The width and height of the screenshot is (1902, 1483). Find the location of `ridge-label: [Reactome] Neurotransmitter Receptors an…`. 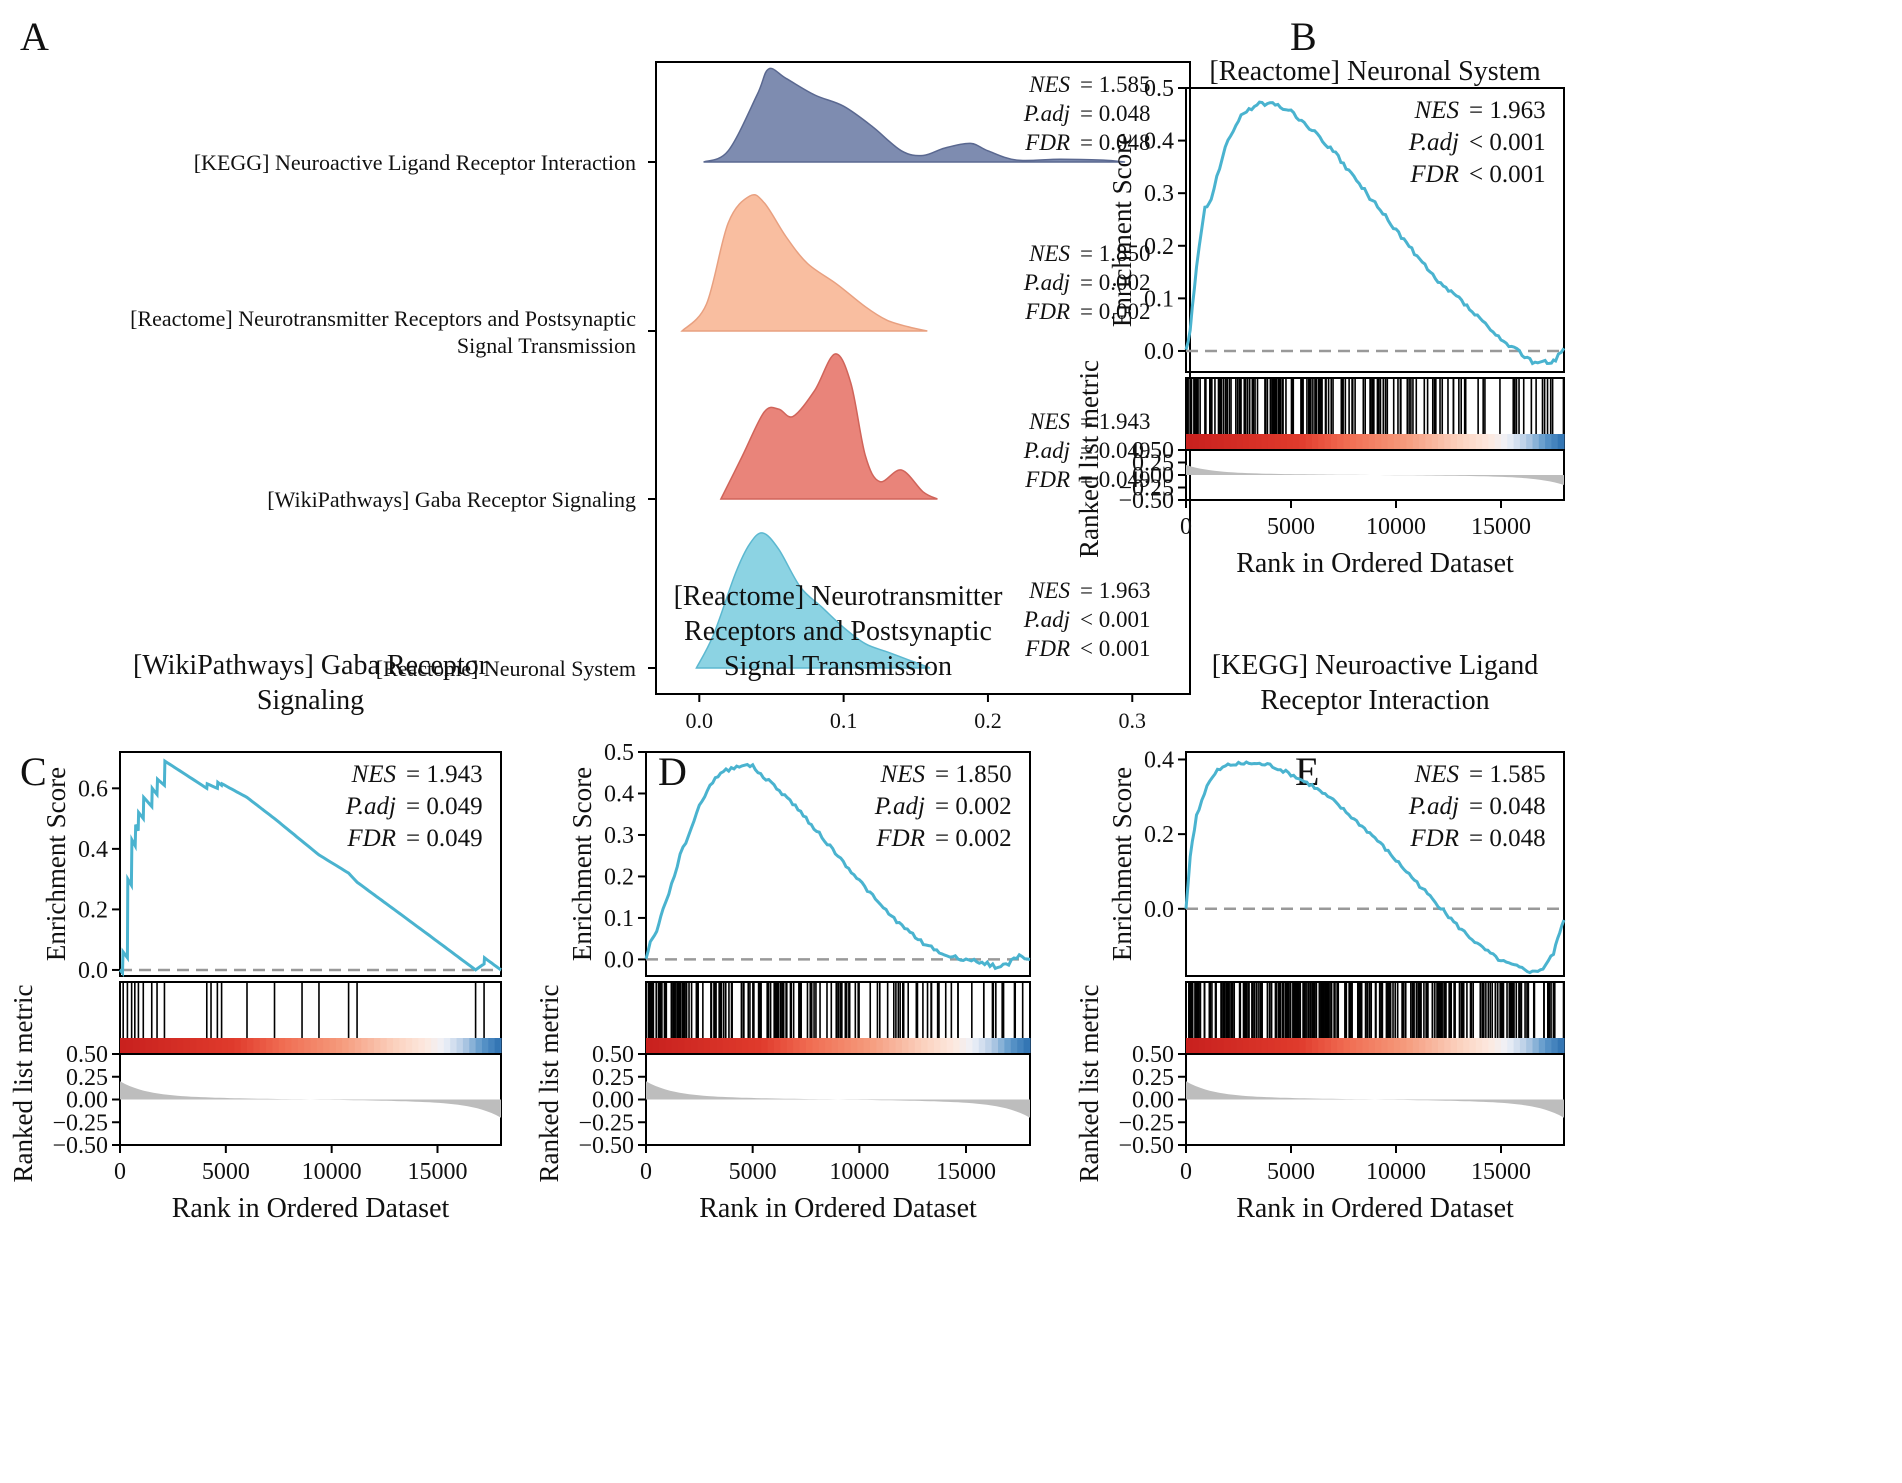

ridge-label: [Reactome] Neurotransmitter Receptors an… is located at coordinates (383, 318).